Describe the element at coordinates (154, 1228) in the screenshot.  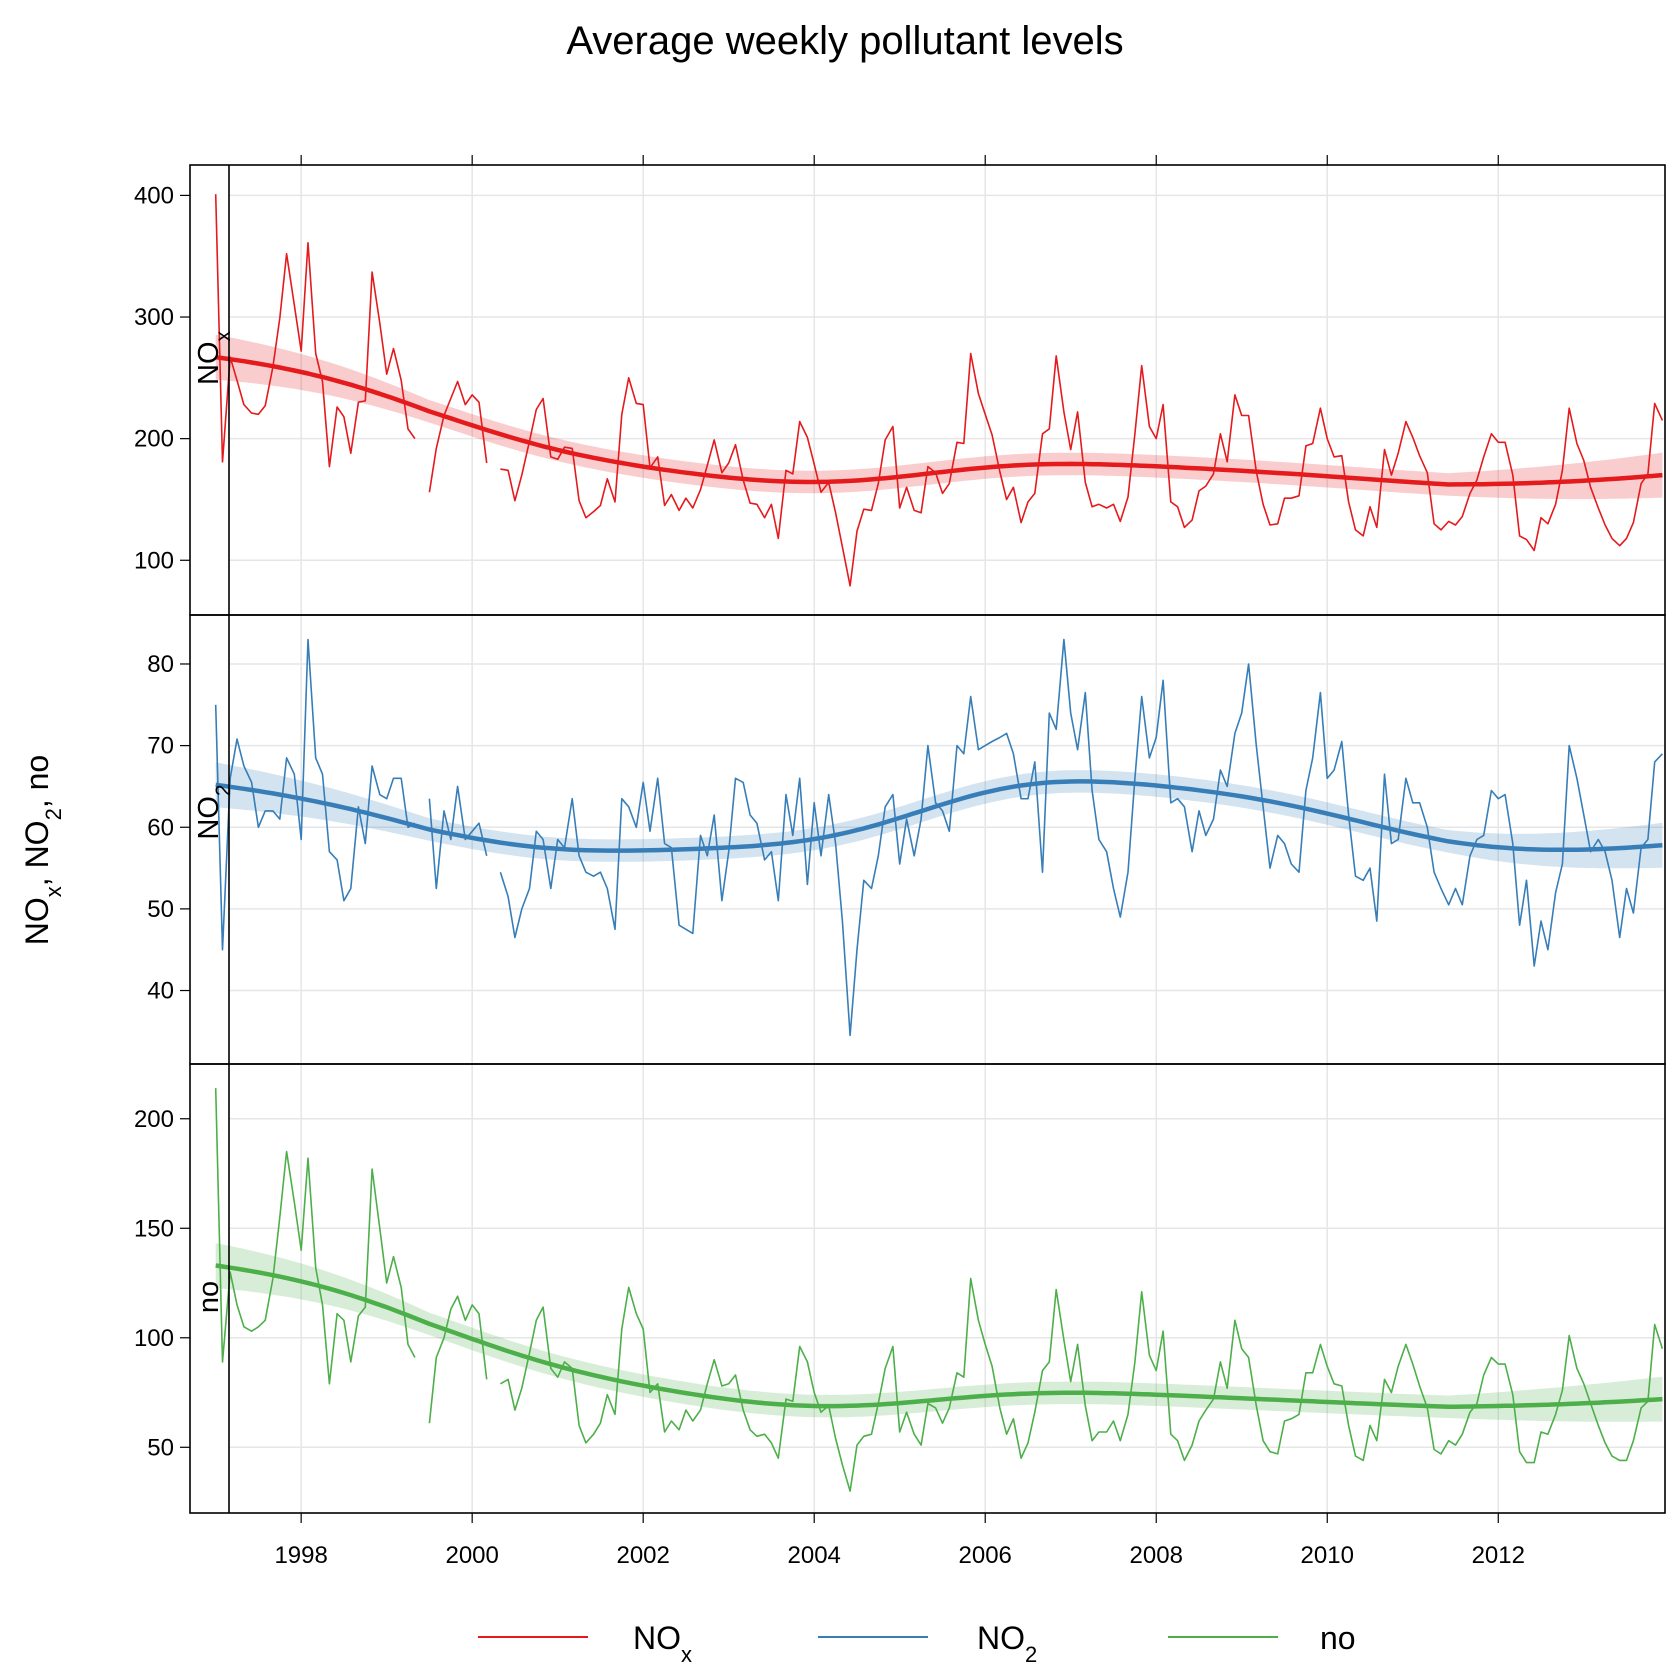
I see `y-tick-label-no: 150` at that location.